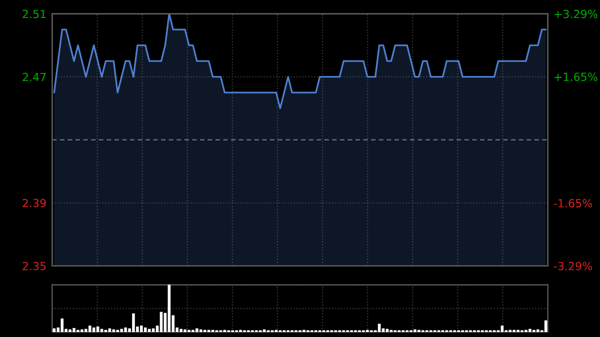 The height and width of the screenshot is (337, 600). What do you see at coordinates (34, 203) in the screenshot?
I see `y-tick-label: 2.39` at bounding box center [34, 203].